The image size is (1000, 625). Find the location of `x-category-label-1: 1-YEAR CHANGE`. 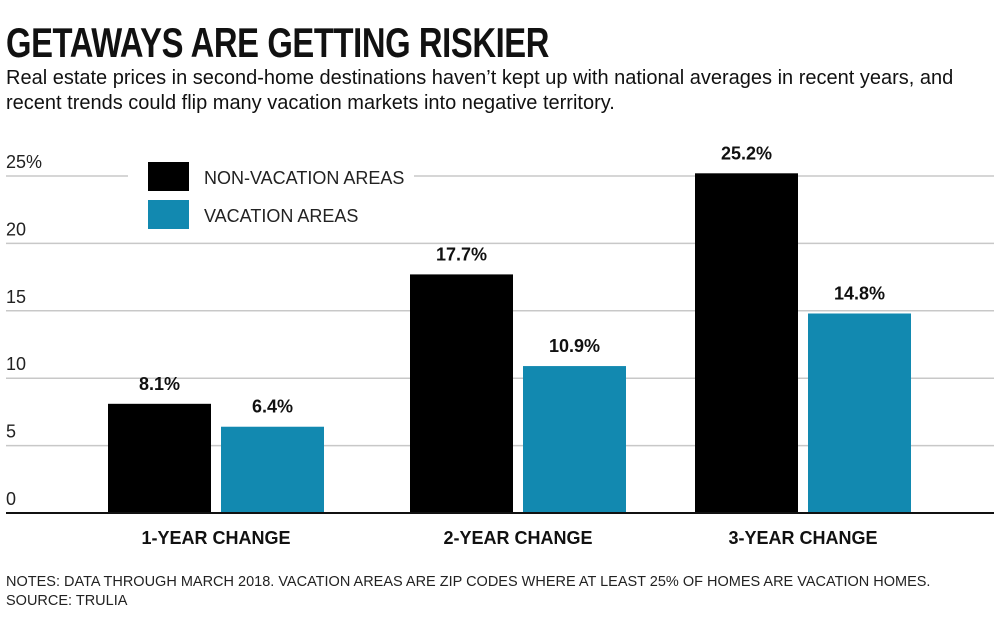

x-category-label-1: 1-YEAR CHANGE is located at coordinates (215, 538).